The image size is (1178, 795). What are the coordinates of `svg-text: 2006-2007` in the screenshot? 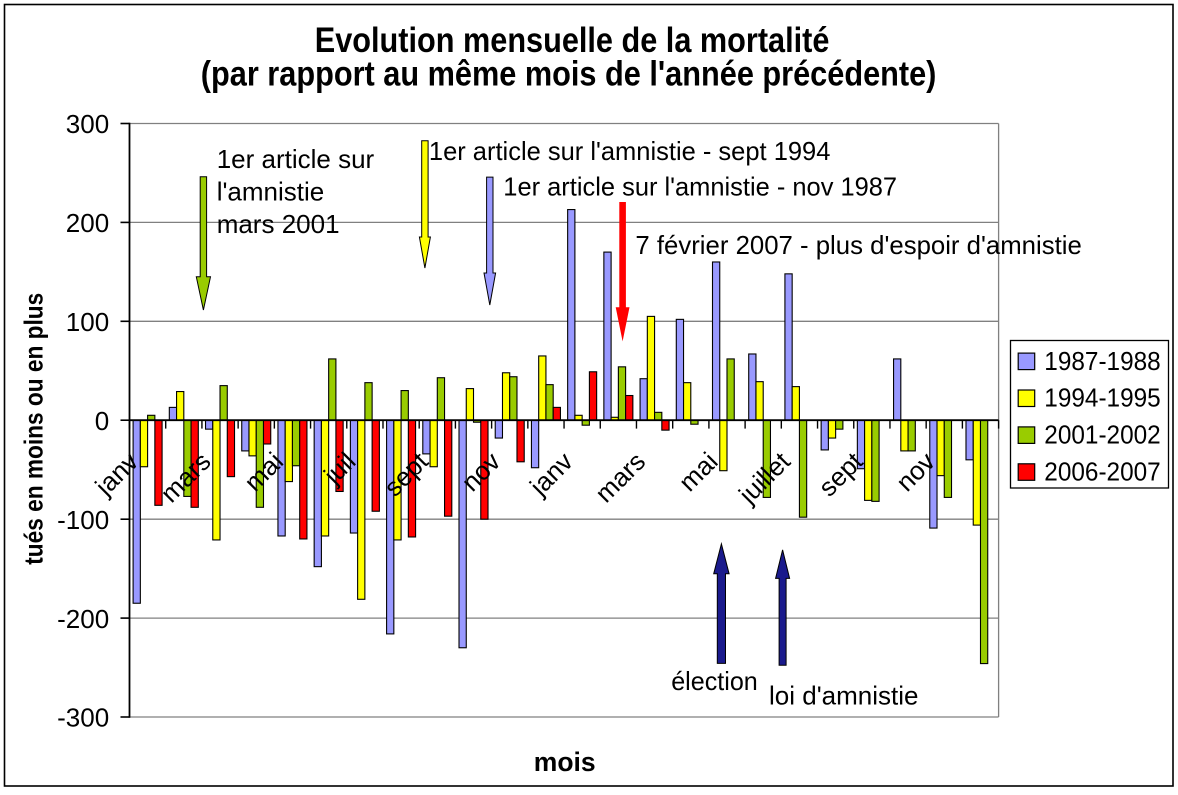 It's located at (1102, 472).